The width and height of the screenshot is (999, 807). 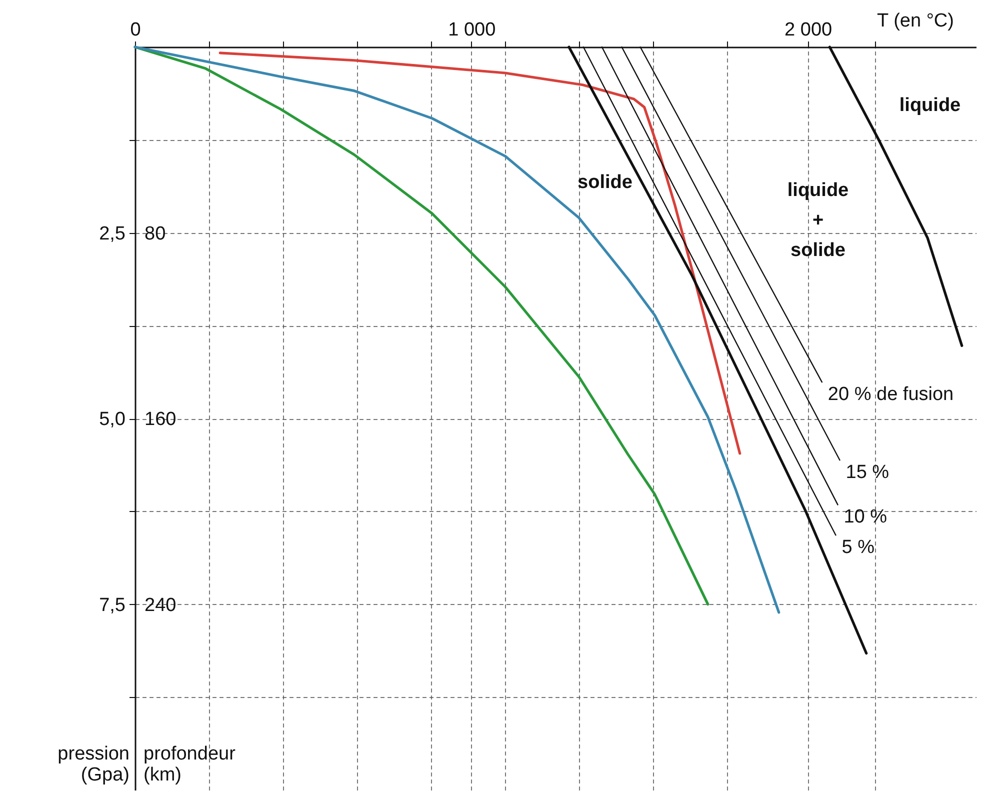 What do you see at coordinates (112, 419) in the screenshot?
I see `y-tick-label: 5,0` at bounding box center [112, 419].